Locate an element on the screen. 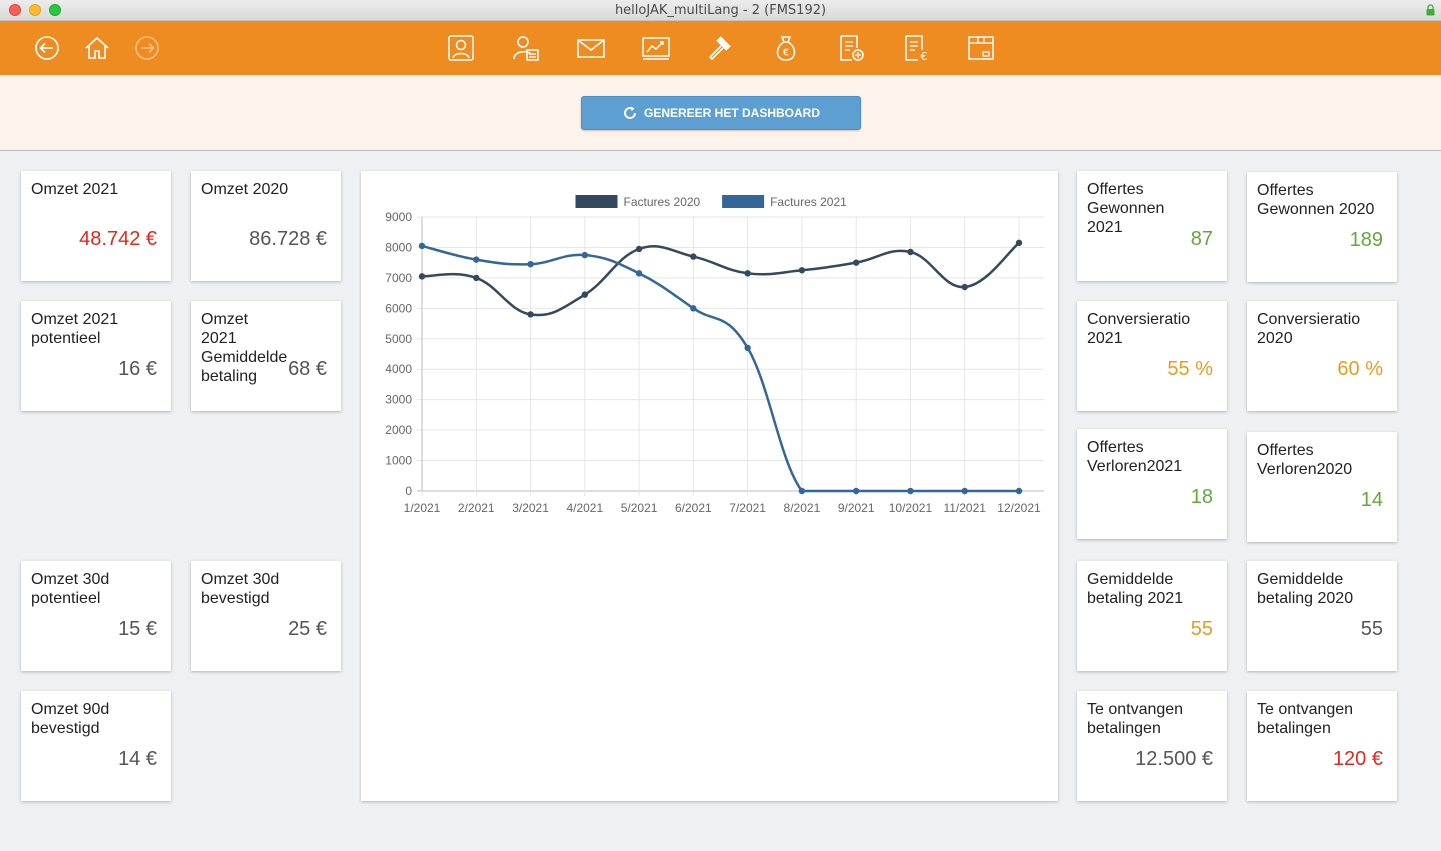  refresh-icon is located at coordinates (629, 112).